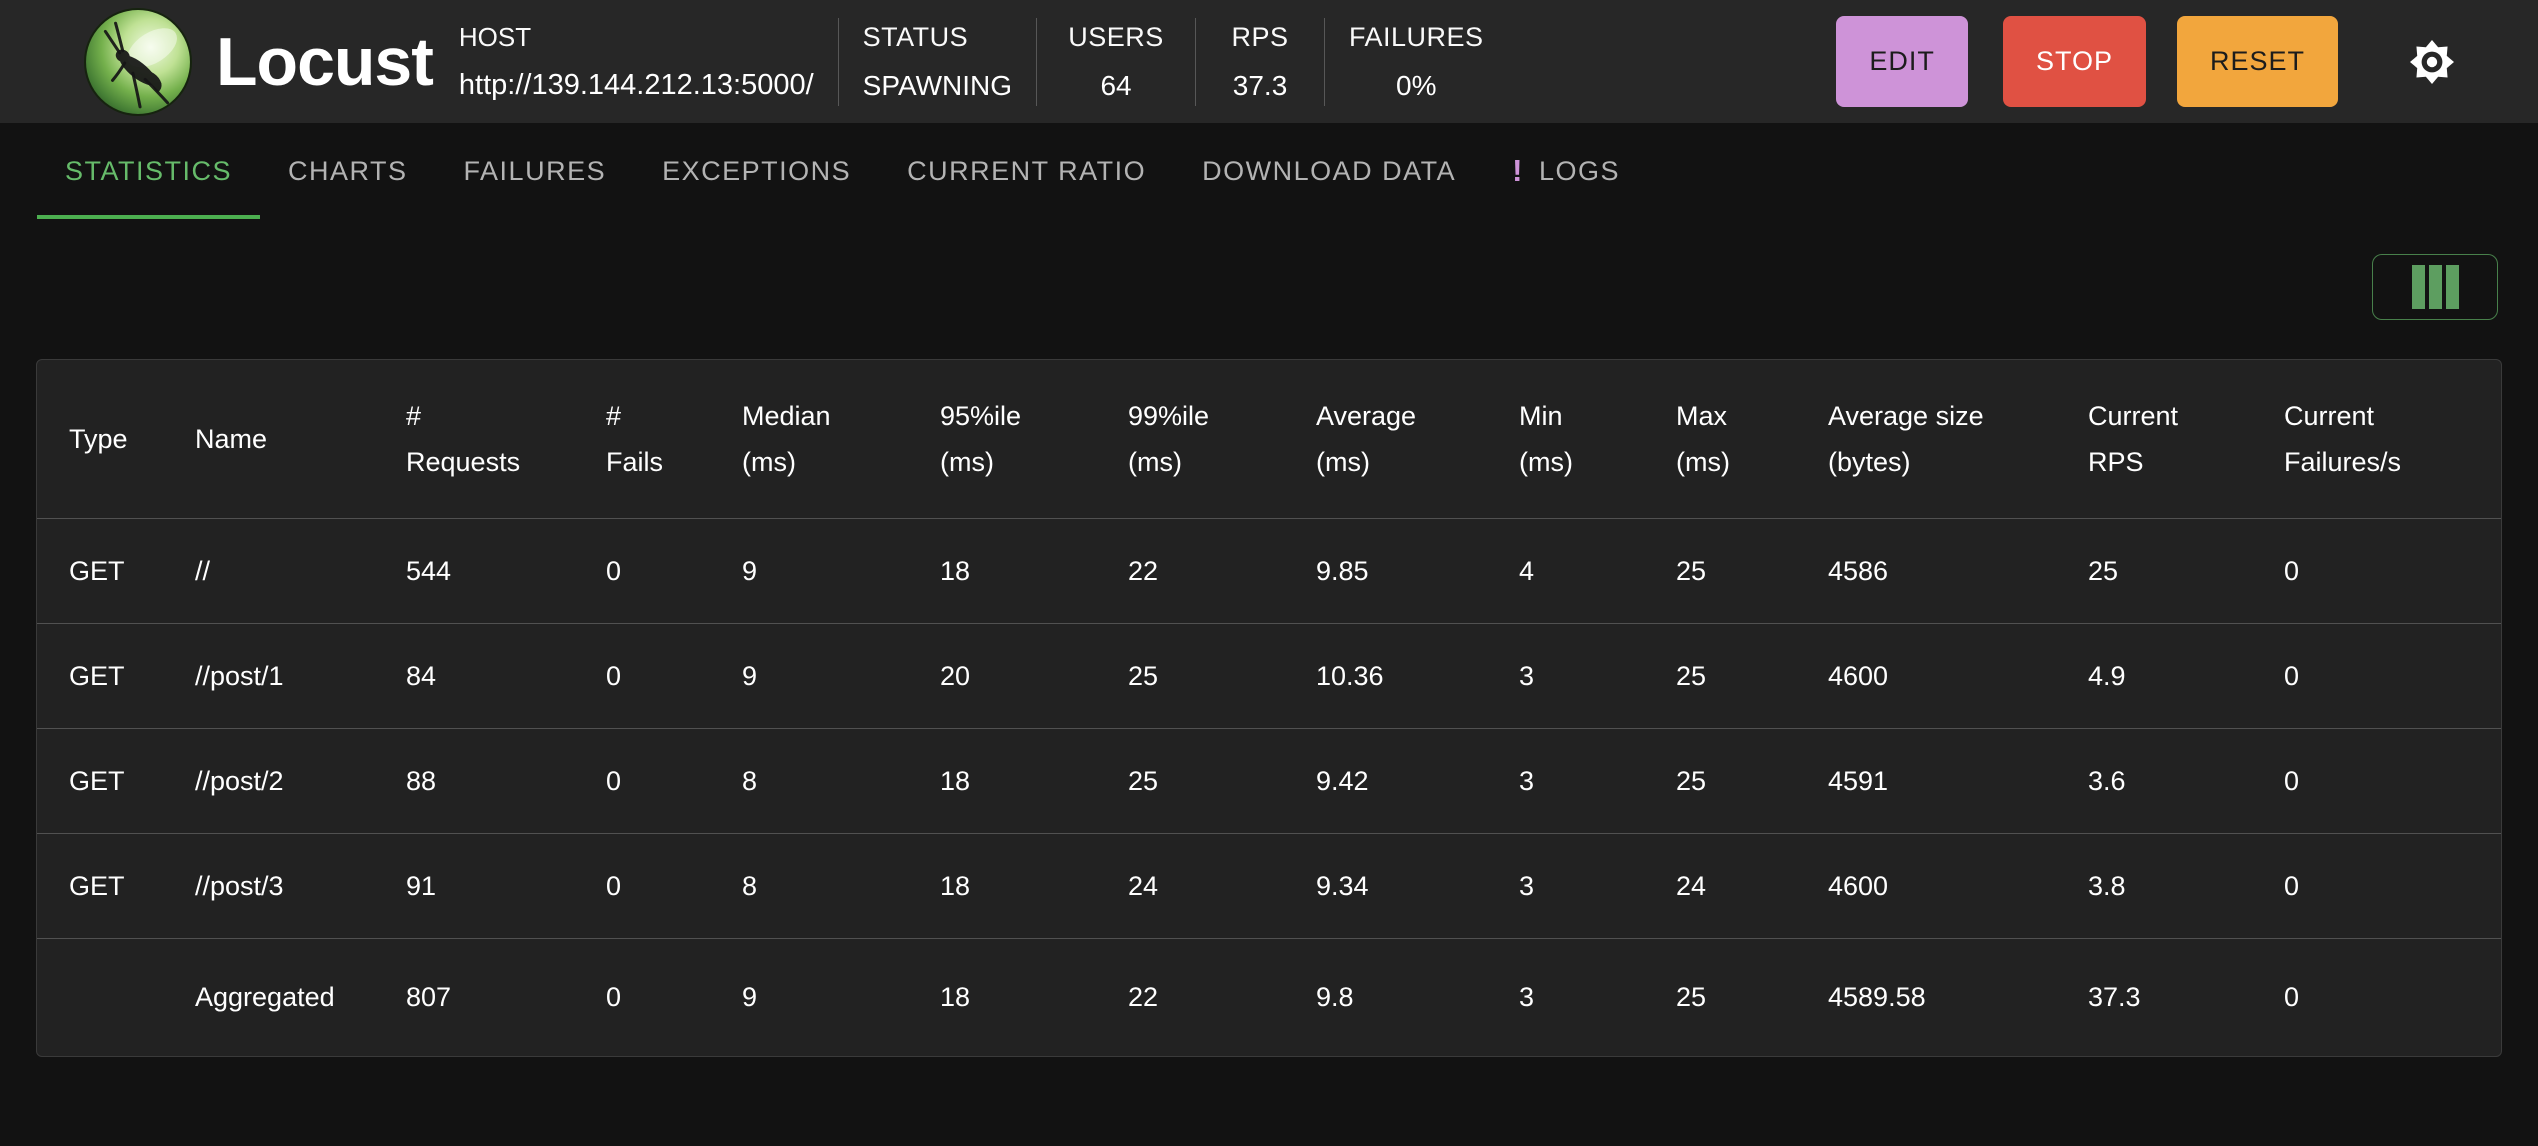  Describe the element at coordinates (1417, 439) in the screenshot. I see `column-header-average: Average (ms)` at that location.